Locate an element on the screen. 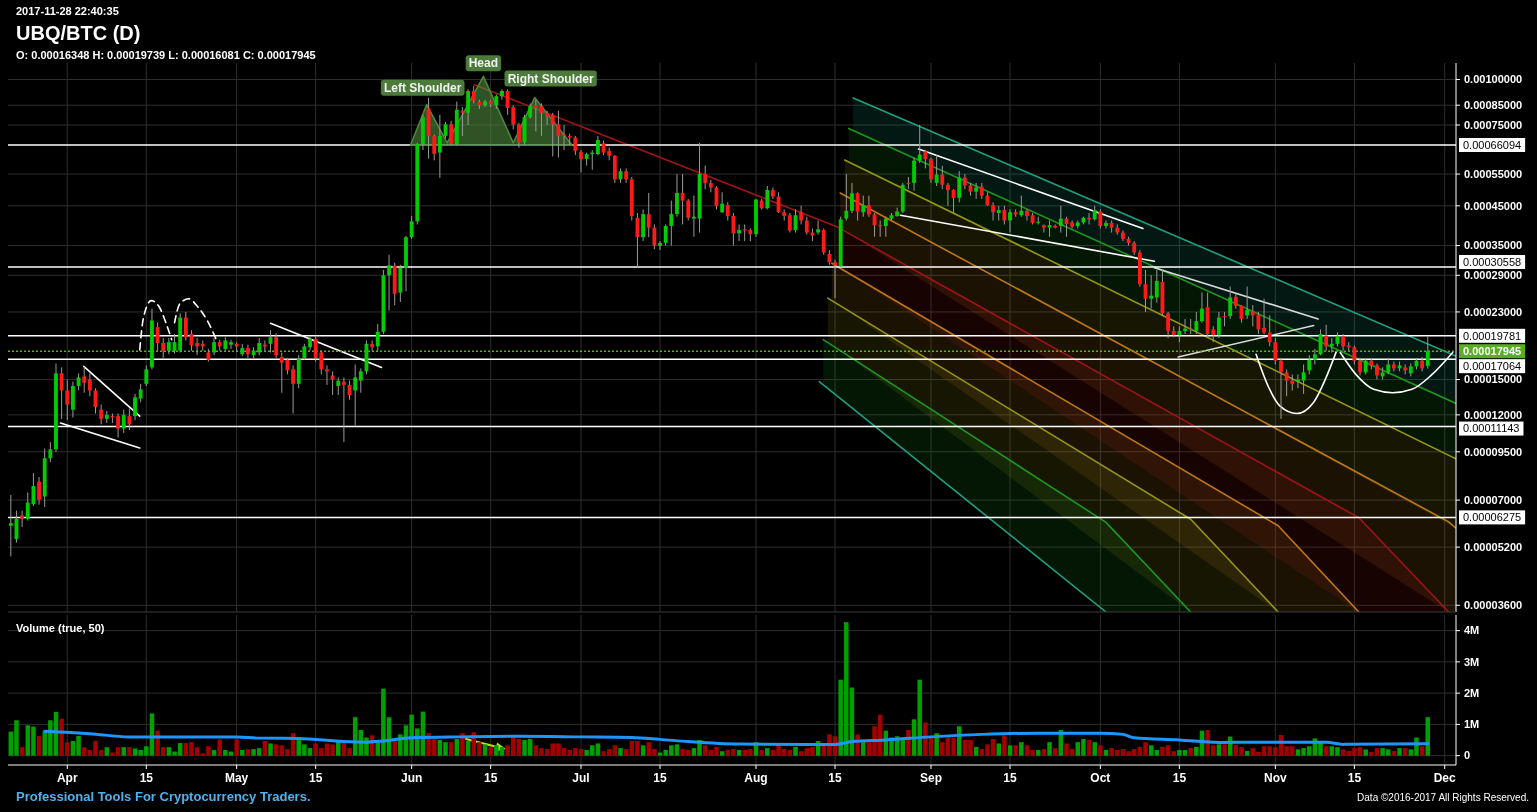 The width and height of the screenshot is (1537, 812). y-tick-label: 0.00009500 is located at coordinates (1493, 451).